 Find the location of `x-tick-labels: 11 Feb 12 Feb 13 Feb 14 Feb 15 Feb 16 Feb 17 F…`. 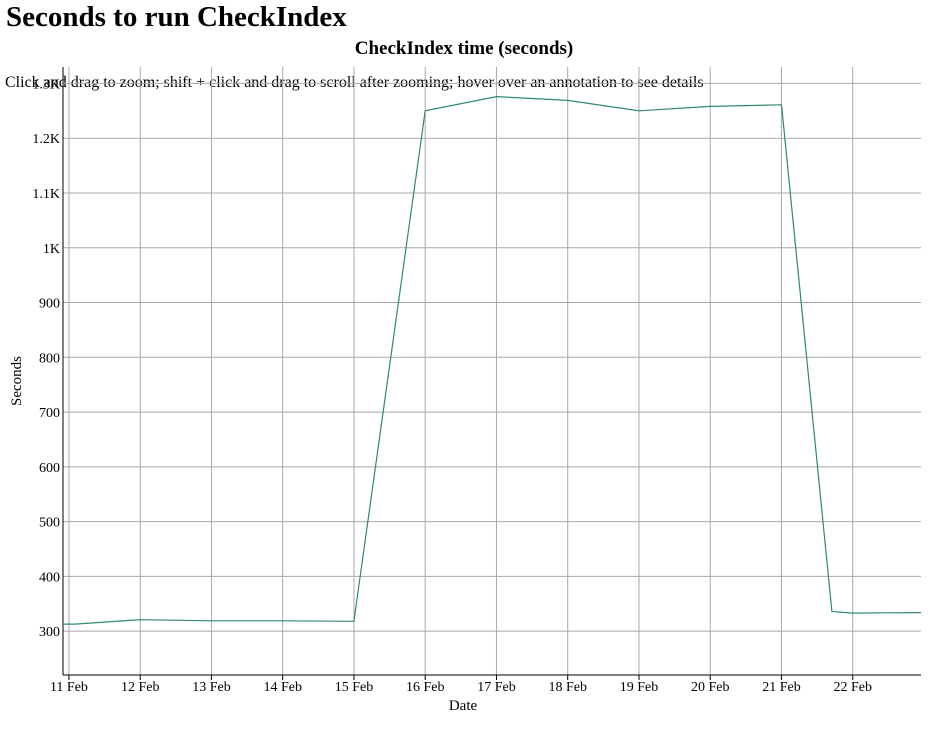

x-tick-labels: 11 Feb 12 Feb 13 Feb 14 Feb 15 Feb 16 Feb 17 F… is located at coordinates (461, 687).